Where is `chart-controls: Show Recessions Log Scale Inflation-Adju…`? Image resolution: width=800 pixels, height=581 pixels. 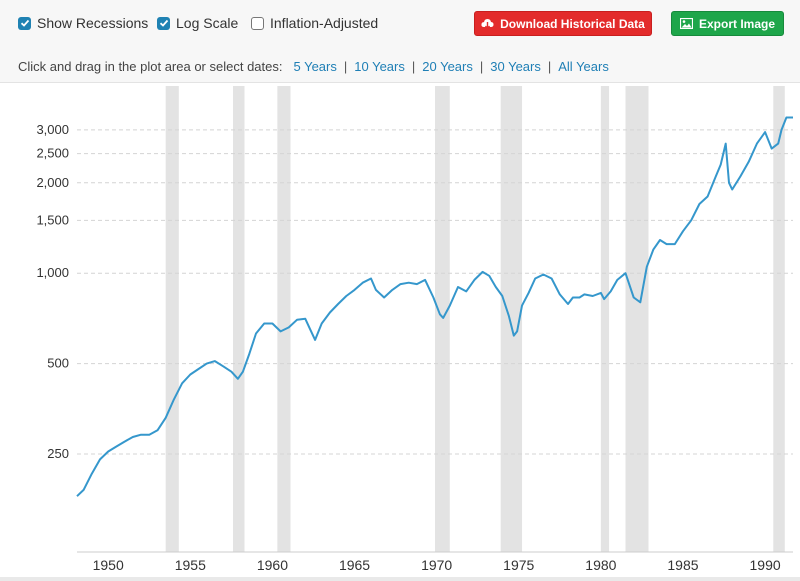 chart-controls: Show Recessions Log Scale Inflation-Adju… is located at coordinates (400, 41).